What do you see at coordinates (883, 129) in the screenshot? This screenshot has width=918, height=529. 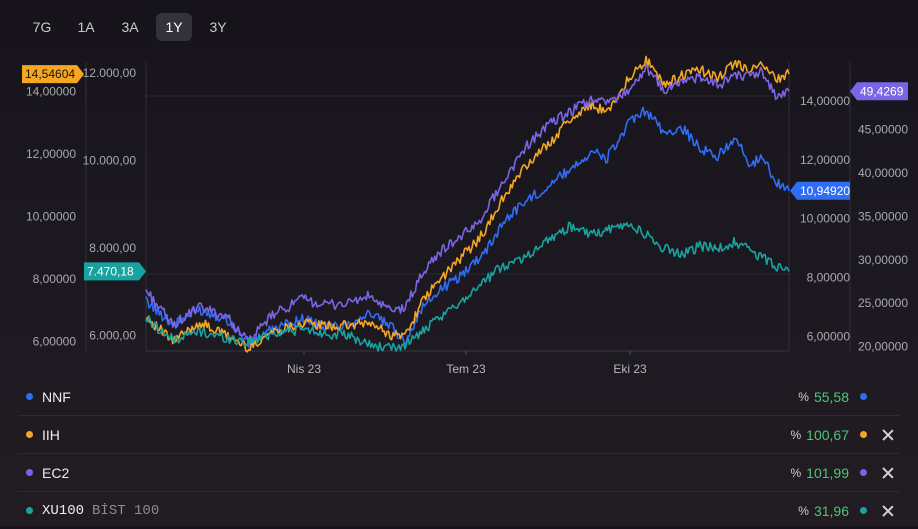 I see `y-tick-label-ec2: 45,00000` at bounding box center [883, 129].